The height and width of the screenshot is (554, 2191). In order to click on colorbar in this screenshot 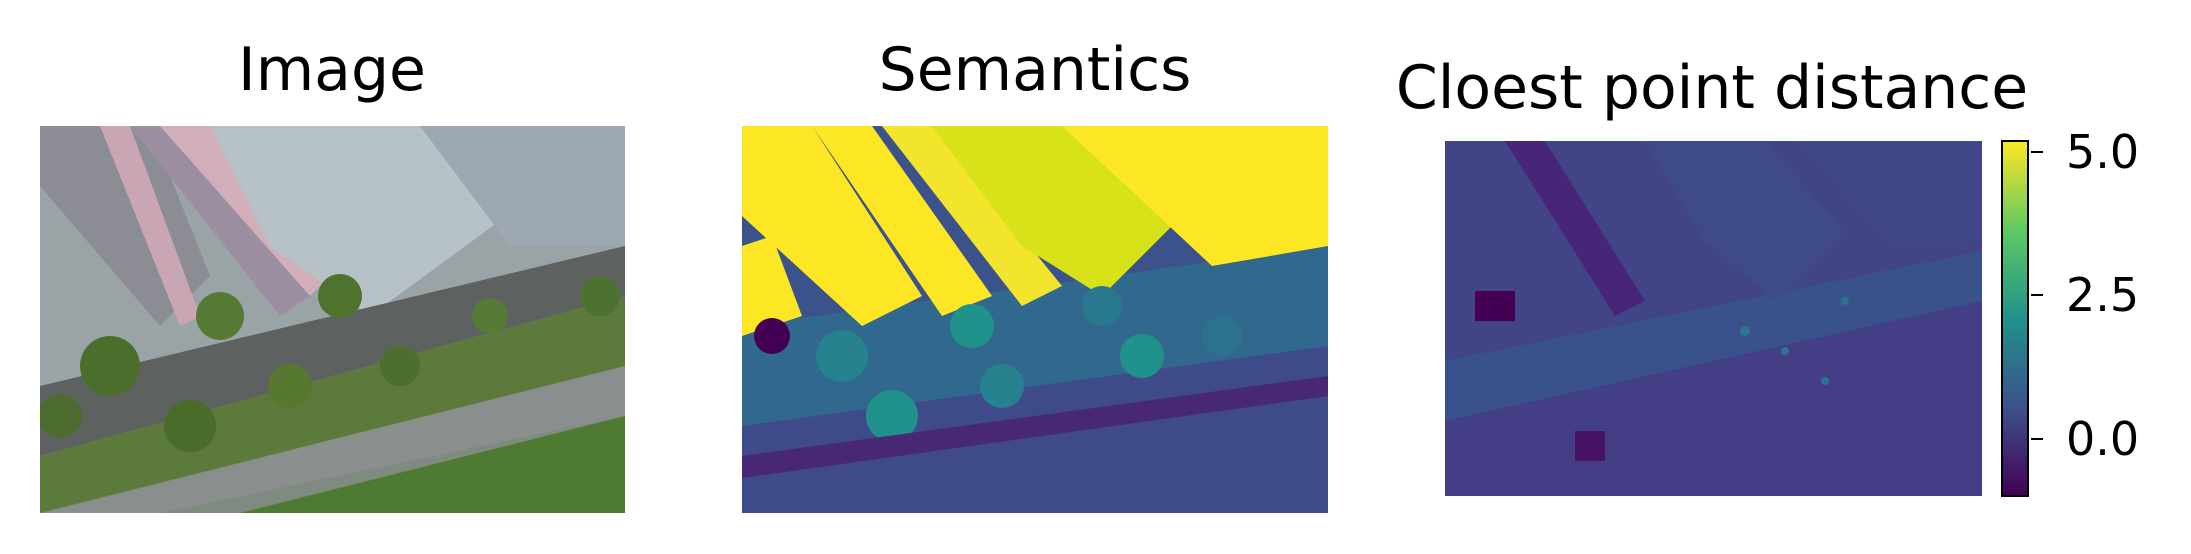, I will do `click(2015, 318)`.